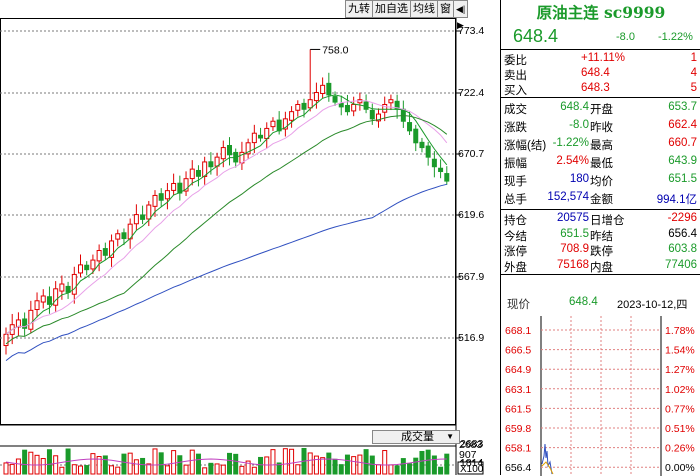 The width and height of the screenshot is (700, 476). What do you see at coordinates (600, 162) in the screenshot?
I see `stat-row: 振幅 2.54% 最低 643.9` at bounding box center [600, 162].